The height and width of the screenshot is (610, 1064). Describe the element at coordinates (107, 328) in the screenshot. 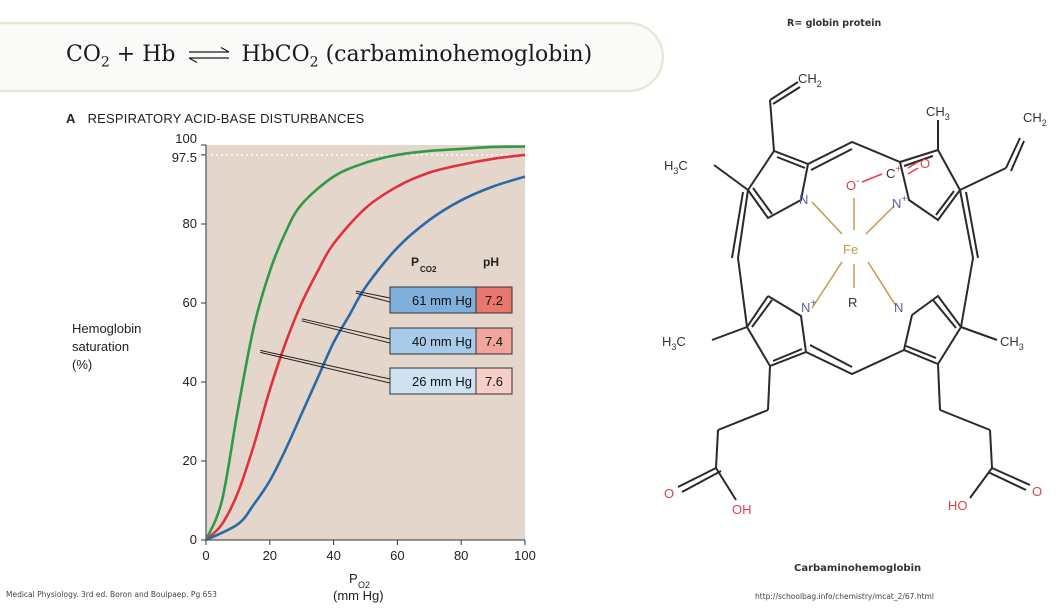

I see `y-axis-label-line: Hemoglobin` at that location.